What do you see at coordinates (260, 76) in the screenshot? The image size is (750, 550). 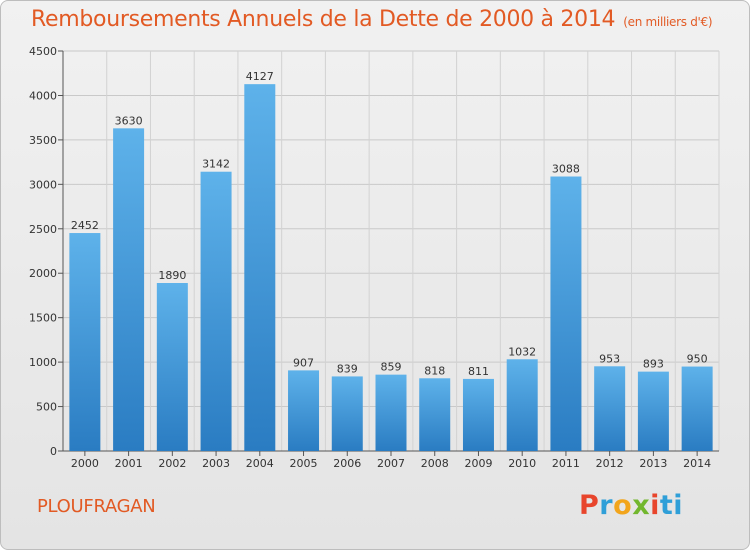 I see `data-label-2004: 4127` at bounding box center [260, 76].